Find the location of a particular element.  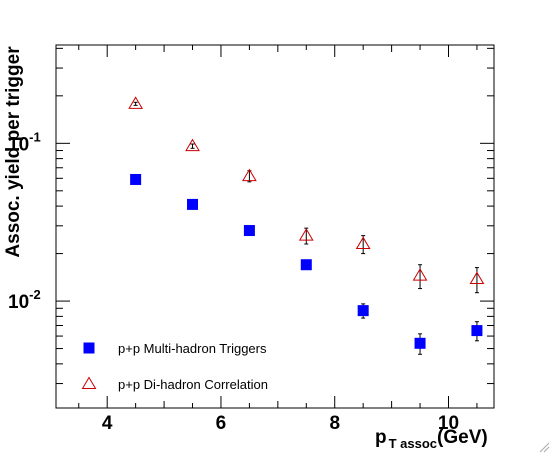

x-tick-label: 6 is located at coordinates (221, 423).